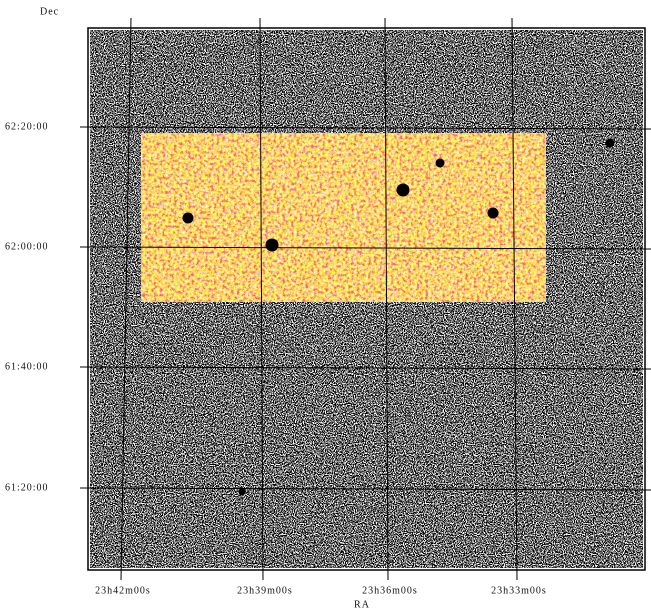 This screenshot has height=614, width=651. Describe the element at coordinates (123, 590) in the screenshot. I see `ra-tick-label: 23h42m00s` at that location.